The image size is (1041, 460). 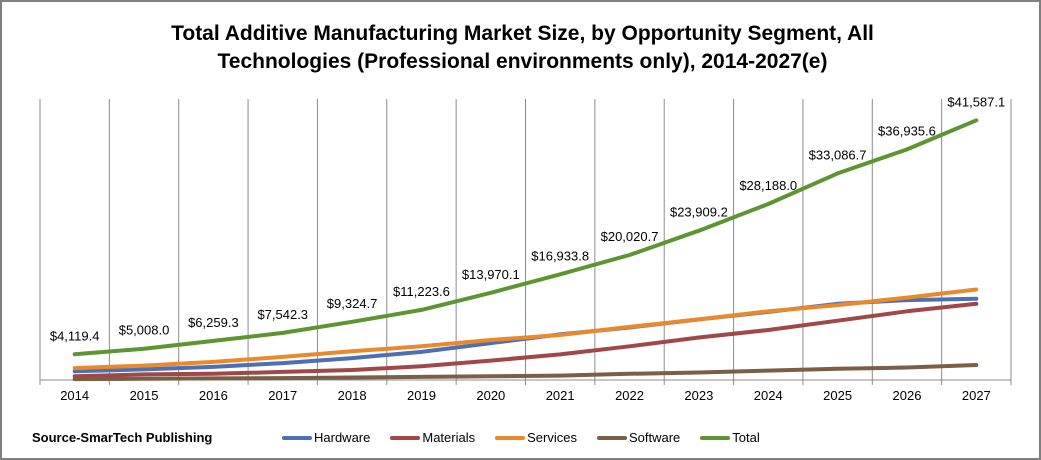 I want to click on legend-swatch-software, so click(x=611, y=437).